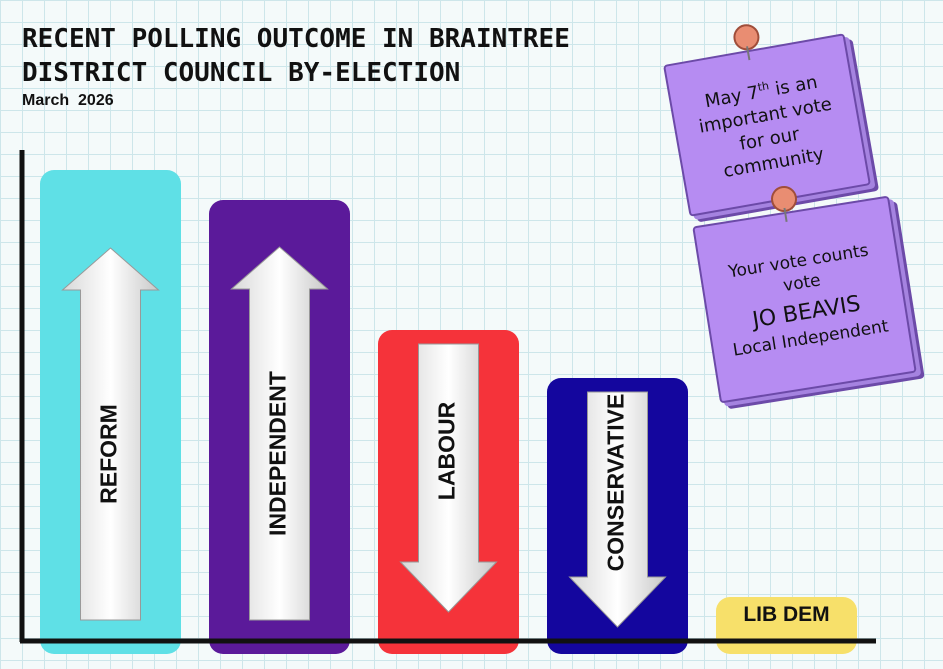 Image resolution: width=943 pixels, height=669 pixels. Describe the element at coordinates (801, 282) in the screenshot. I see `note-text: vote` at that location.